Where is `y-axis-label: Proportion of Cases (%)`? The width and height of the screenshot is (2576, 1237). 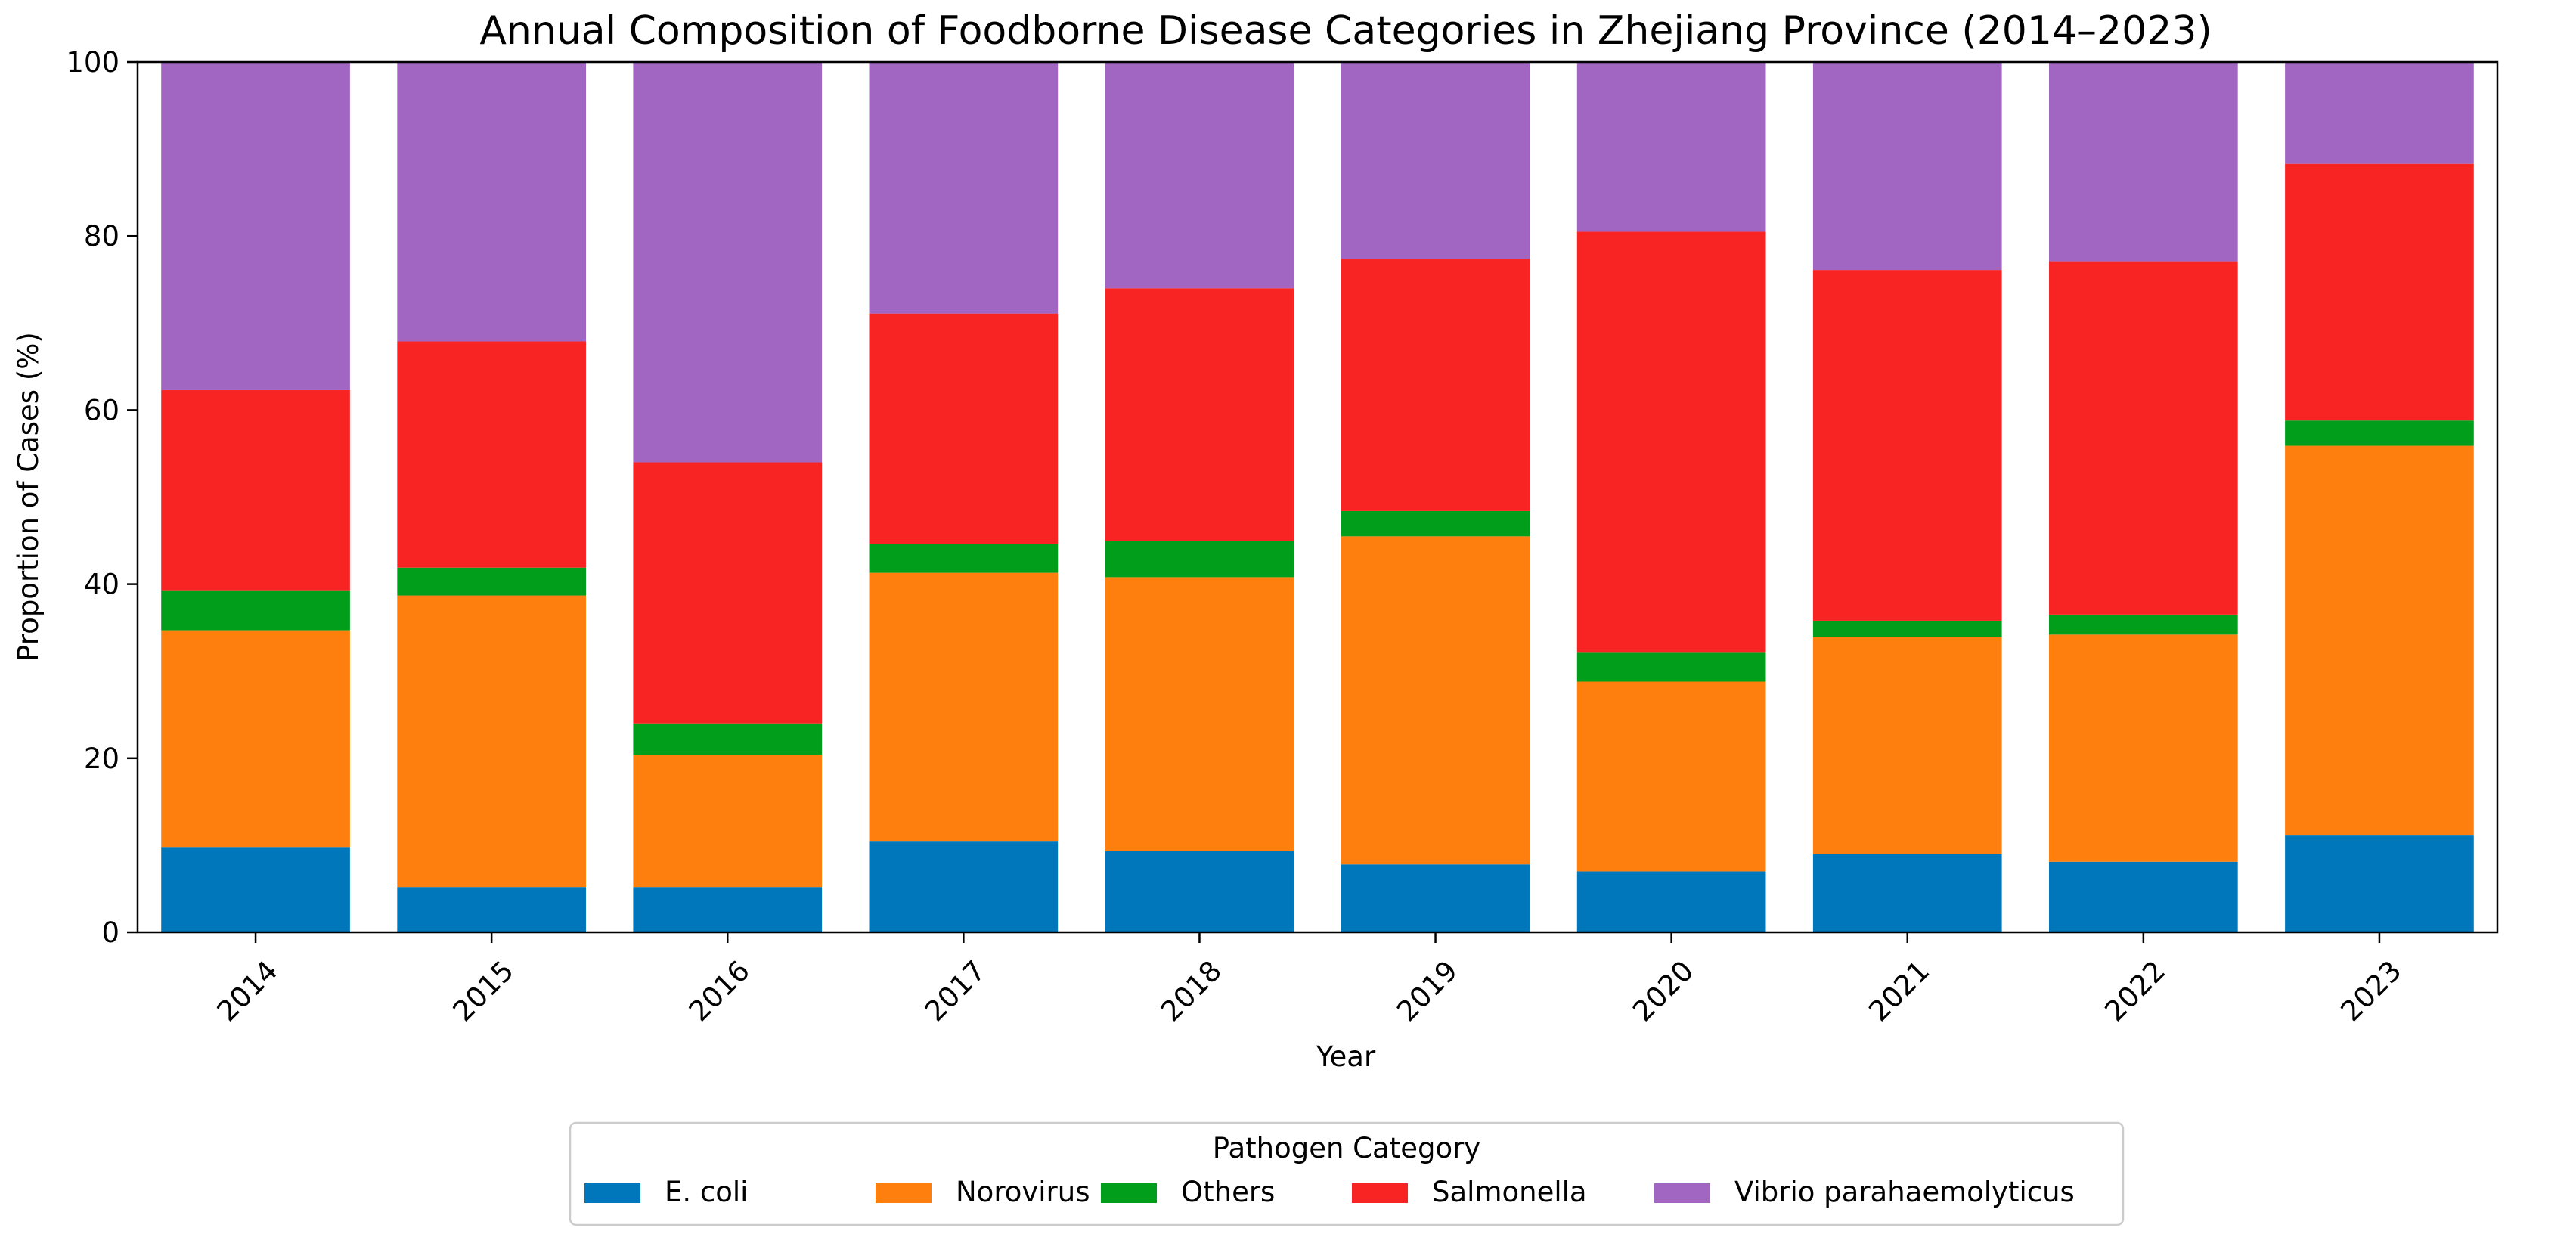
y-axis-label: Proportion of Cases (%) is located at coordinates (28, 497).